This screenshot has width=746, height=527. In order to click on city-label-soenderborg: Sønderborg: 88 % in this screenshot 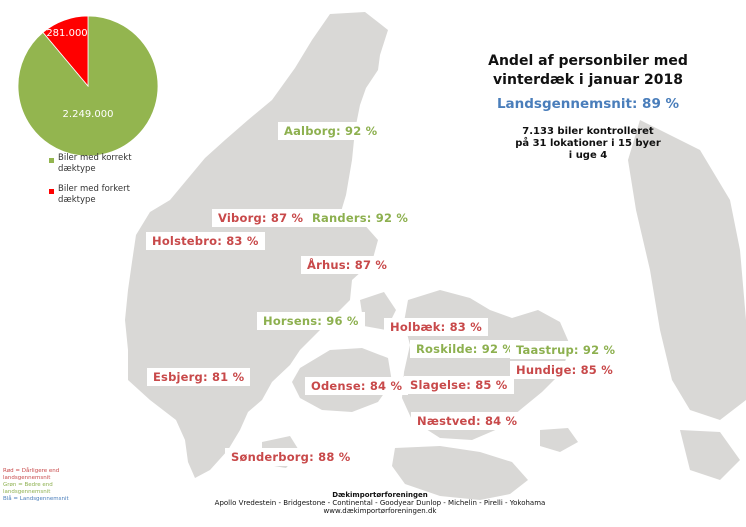, I will do `click(291, 457)`.